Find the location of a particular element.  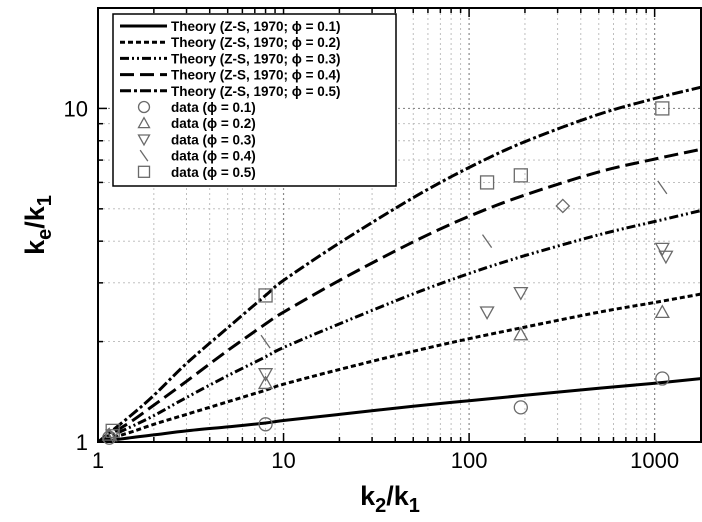

legend-marker-triangle-up is located at coordinates (144, 122).